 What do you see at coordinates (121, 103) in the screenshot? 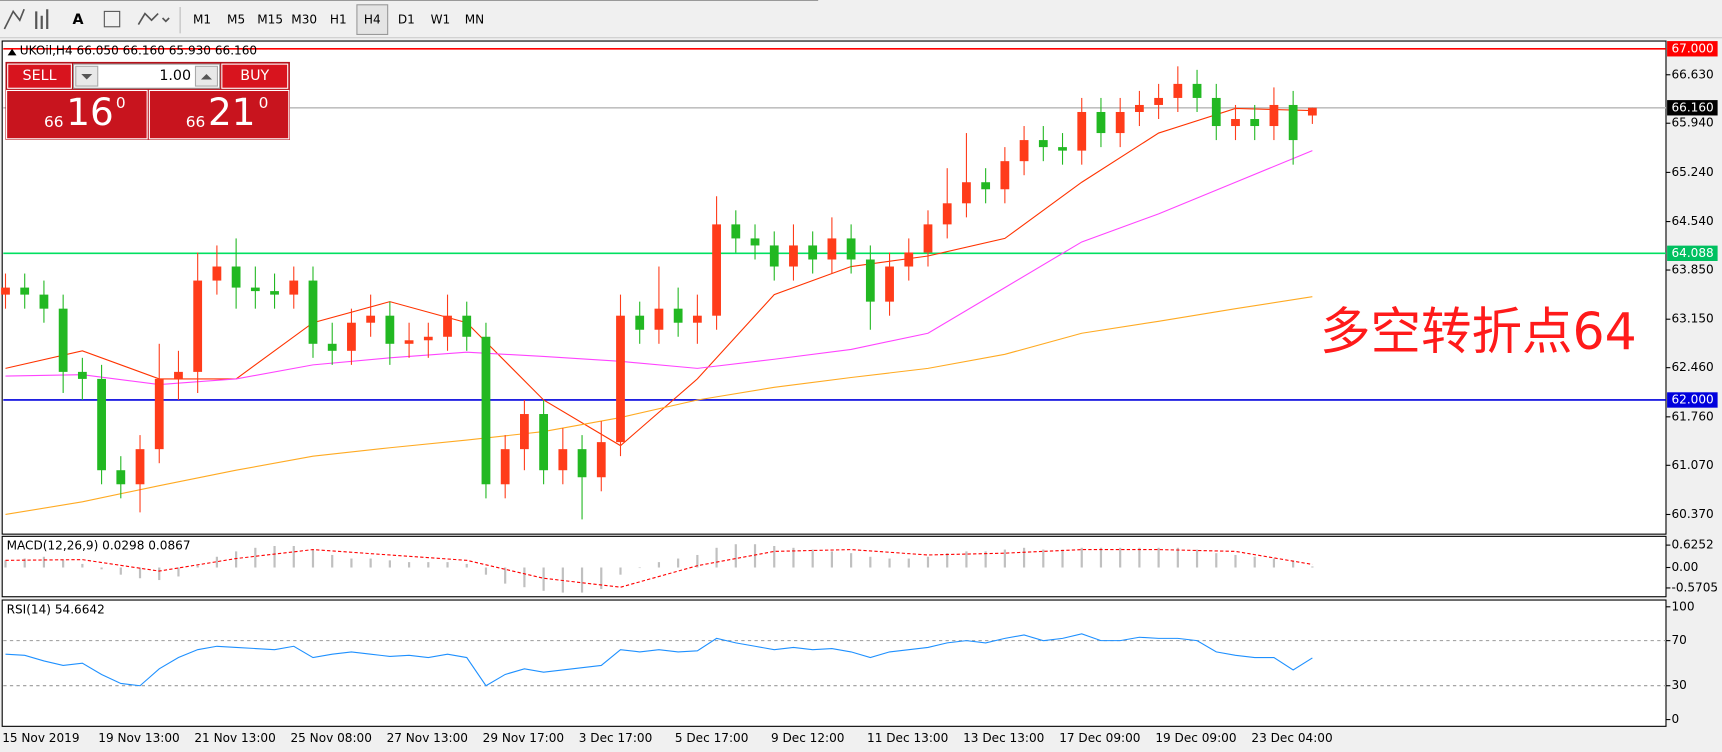
I see `sell-price-suffix: 0` at bounding box center [121, 103].